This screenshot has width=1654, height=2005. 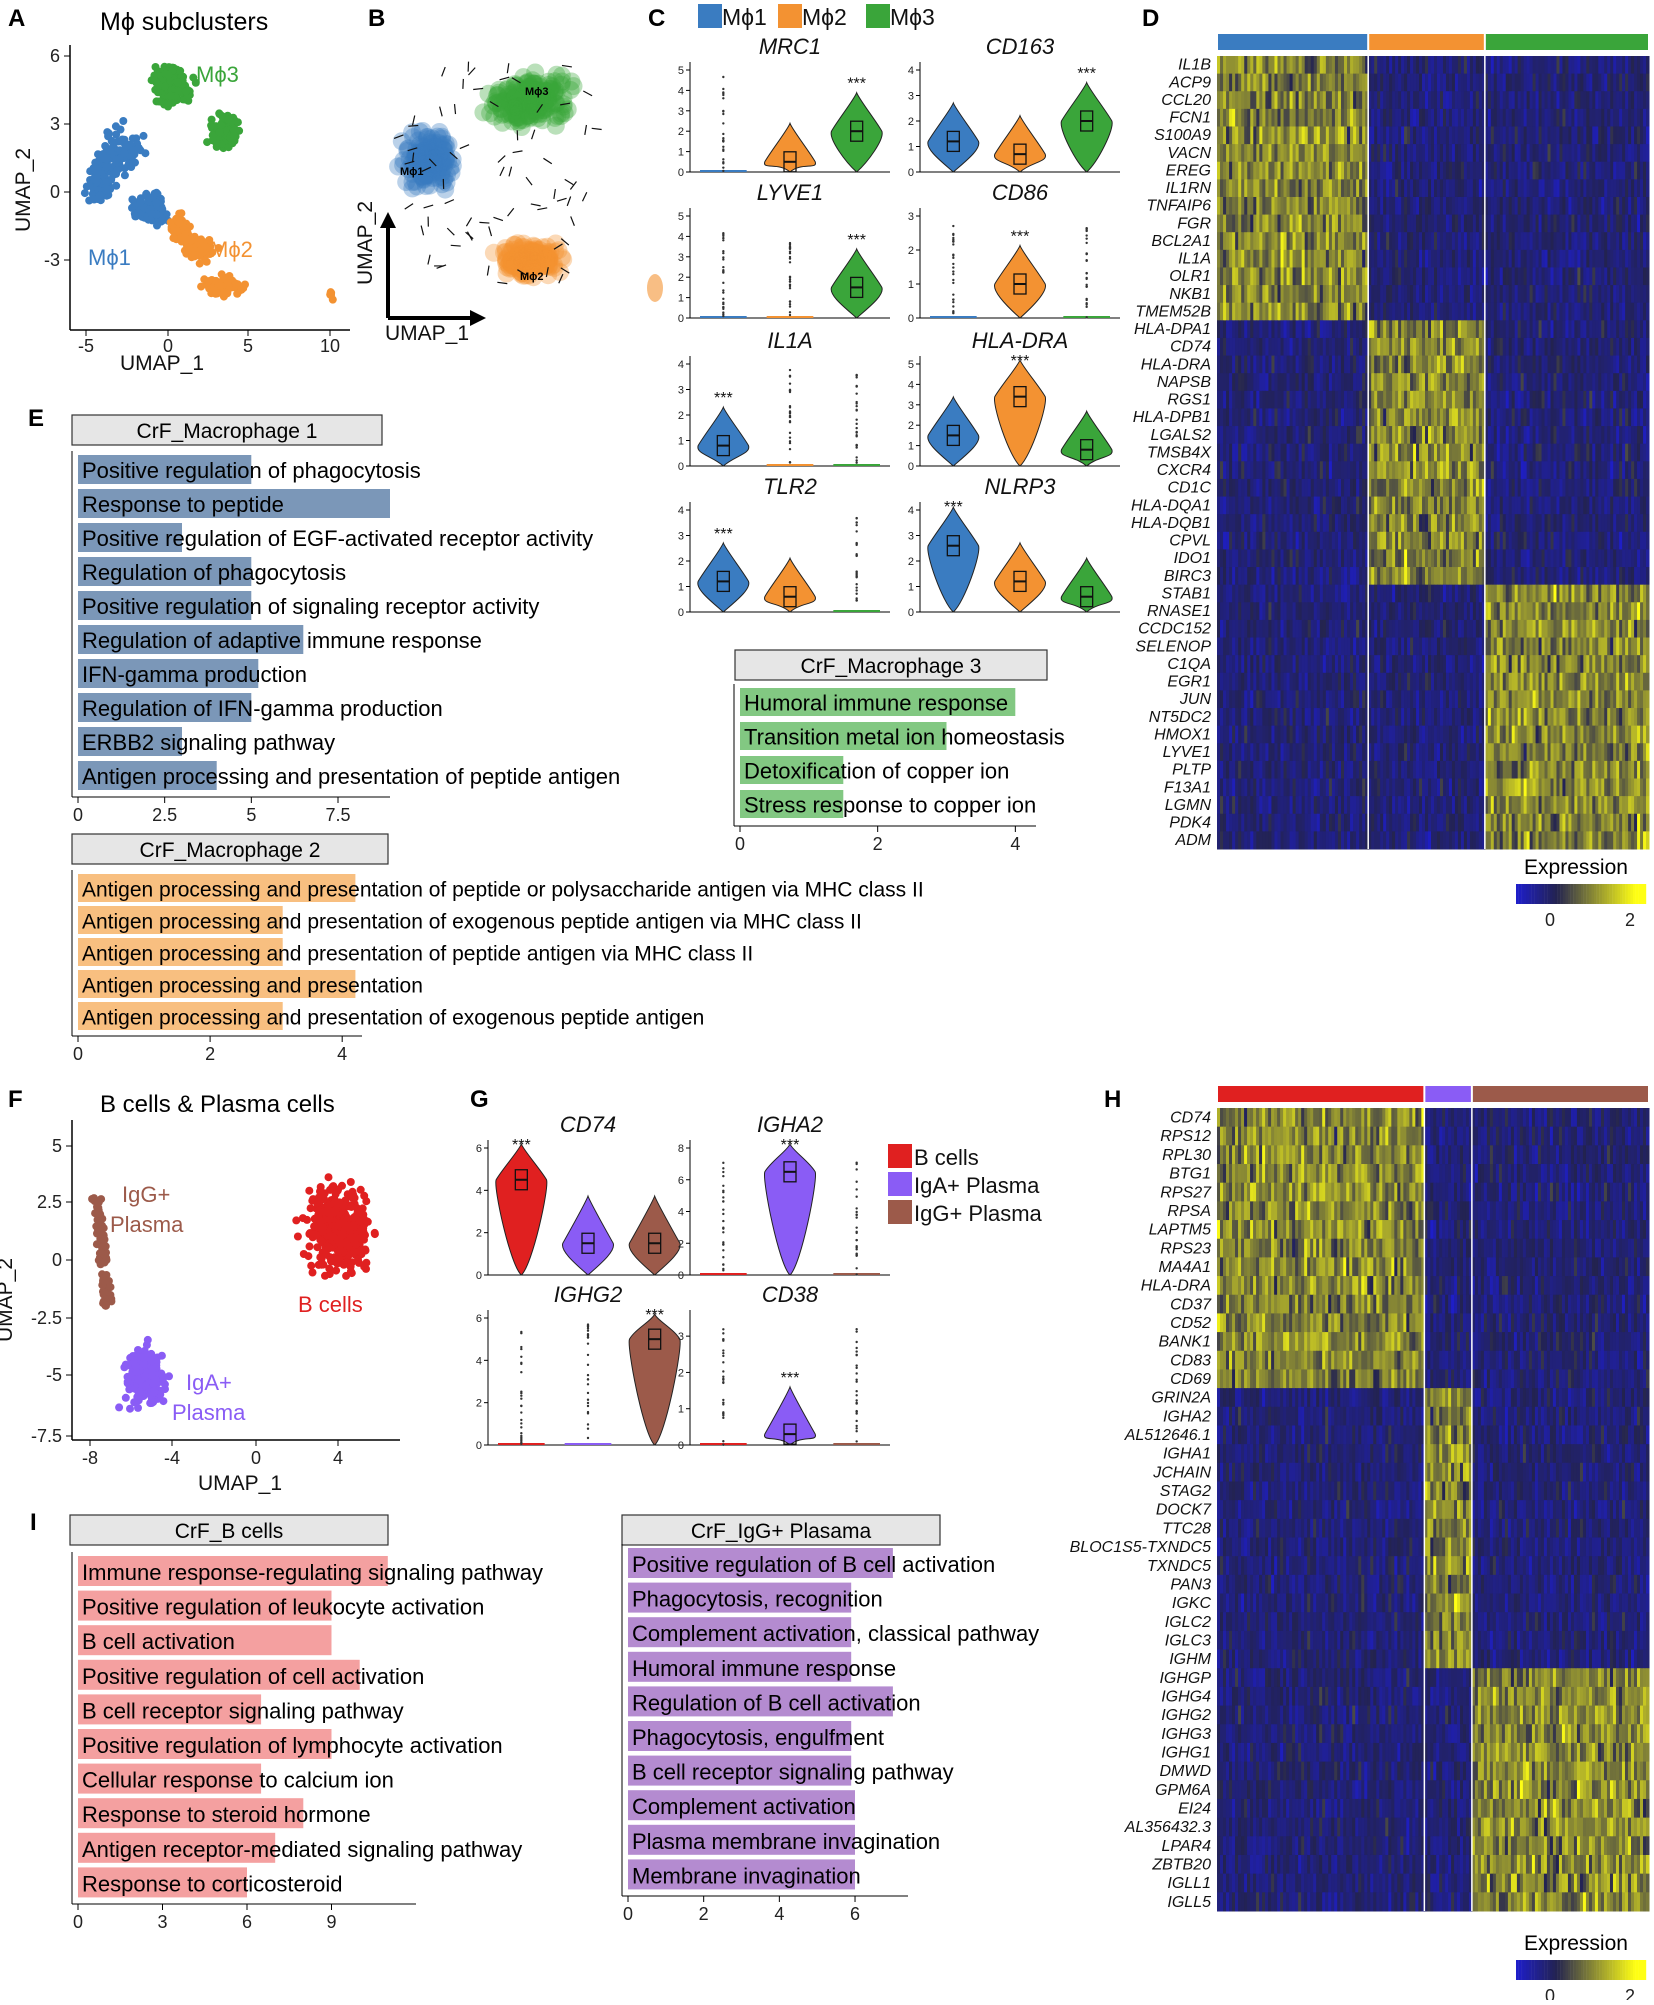 What do you see at coordinates (571, 90) in the screenshot?
I see `velocity-point` at bounding box center [571, 90].